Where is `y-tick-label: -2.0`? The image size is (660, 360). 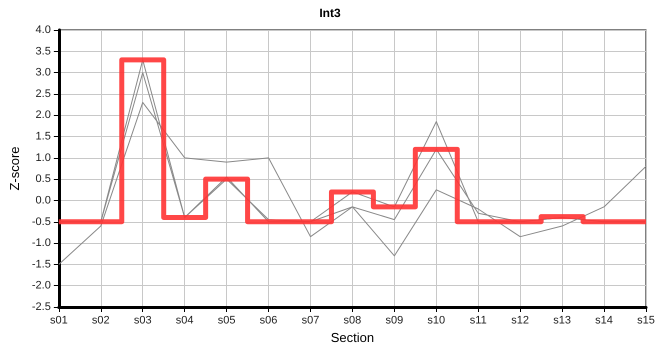
y-tick-label: -2.0 is located at coordinates (41, 286).